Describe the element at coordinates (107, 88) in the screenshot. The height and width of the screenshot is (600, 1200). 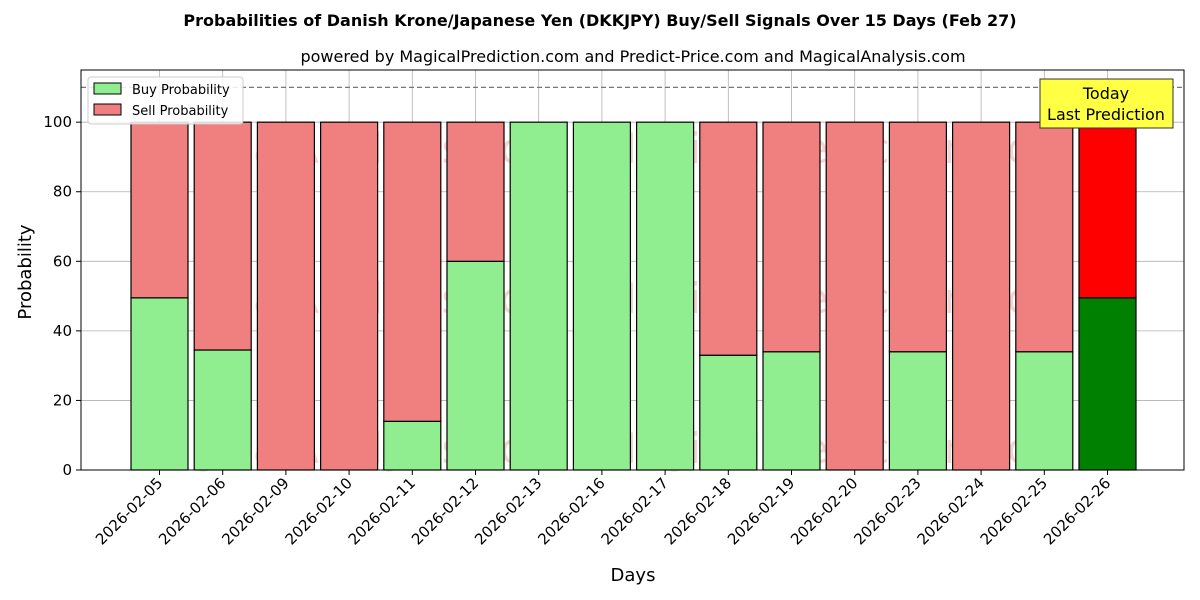
I see `legend-swatch-buy` at that location.